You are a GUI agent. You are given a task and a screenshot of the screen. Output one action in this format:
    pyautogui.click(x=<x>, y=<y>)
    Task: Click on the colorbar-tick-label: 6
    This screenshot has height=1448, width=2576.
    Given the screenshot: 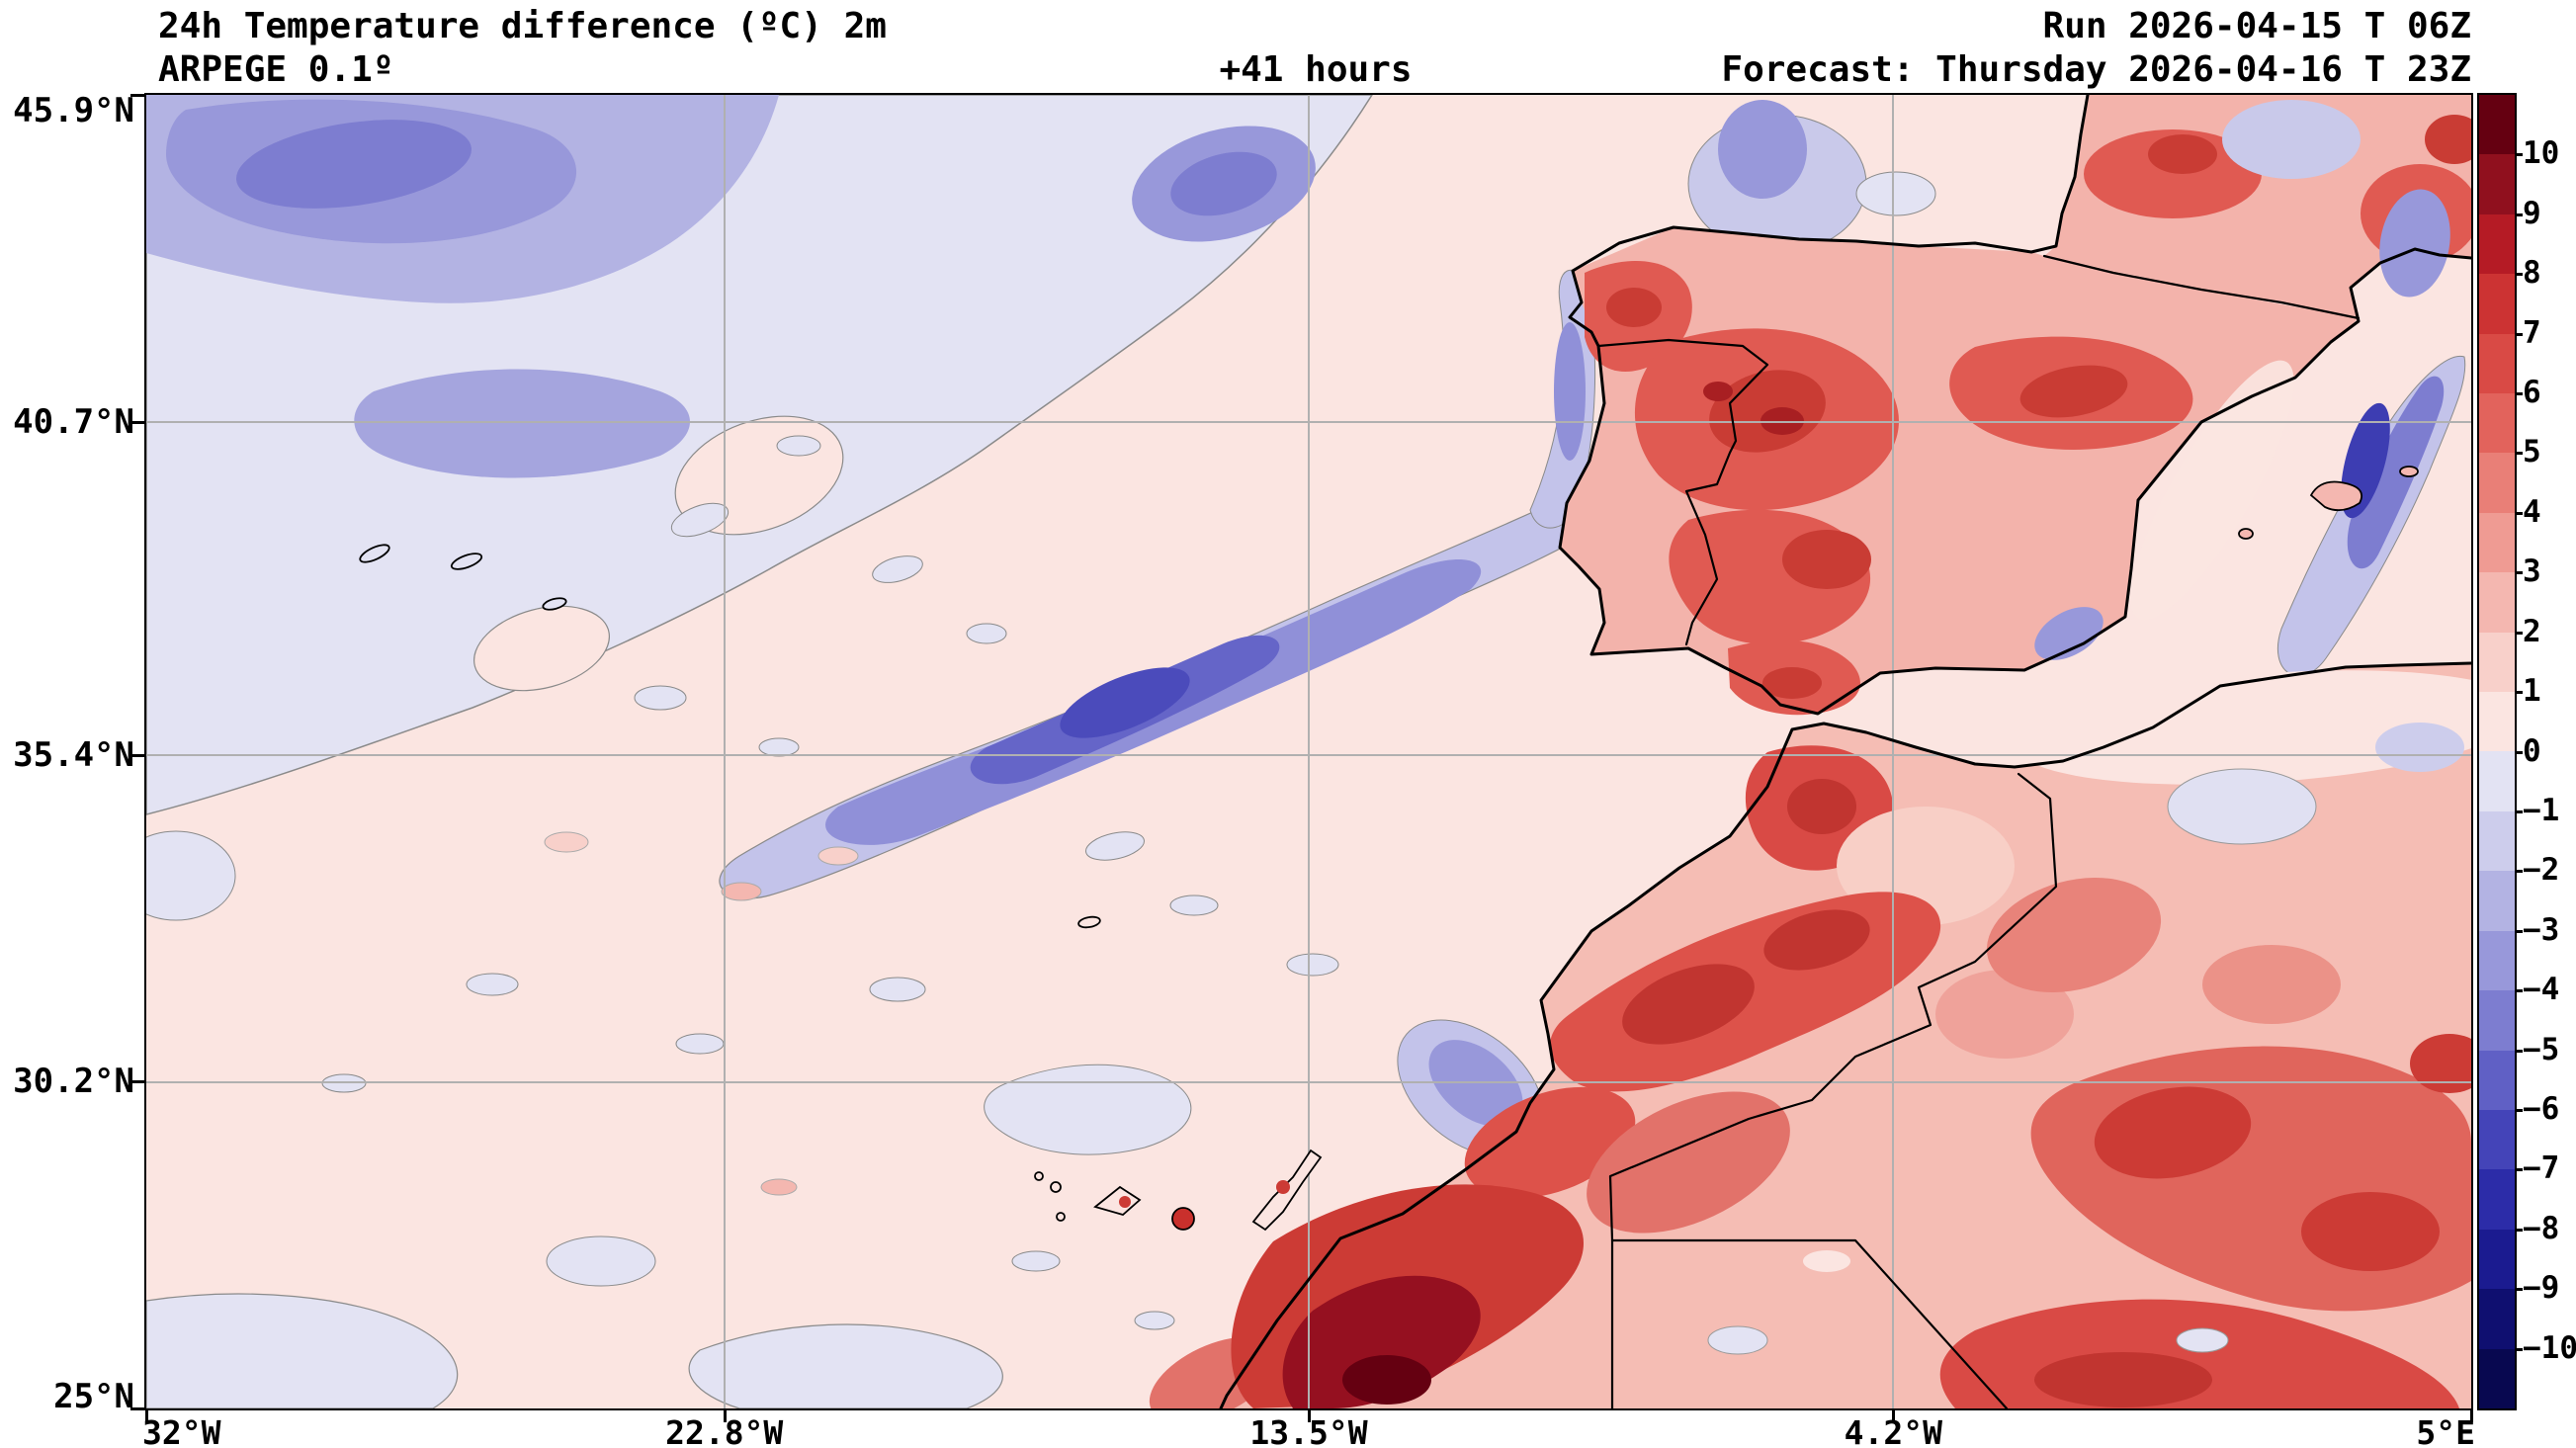 What is the action you would take?
    pyautogui.click(x=2532, y=393)
    